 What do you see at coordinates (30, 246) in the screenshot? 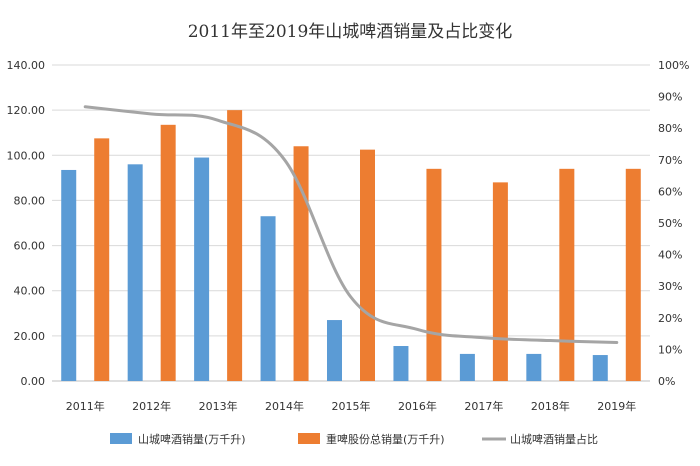
I see `y-left-tick-label: 60.00` at bounding box center [30, 246].